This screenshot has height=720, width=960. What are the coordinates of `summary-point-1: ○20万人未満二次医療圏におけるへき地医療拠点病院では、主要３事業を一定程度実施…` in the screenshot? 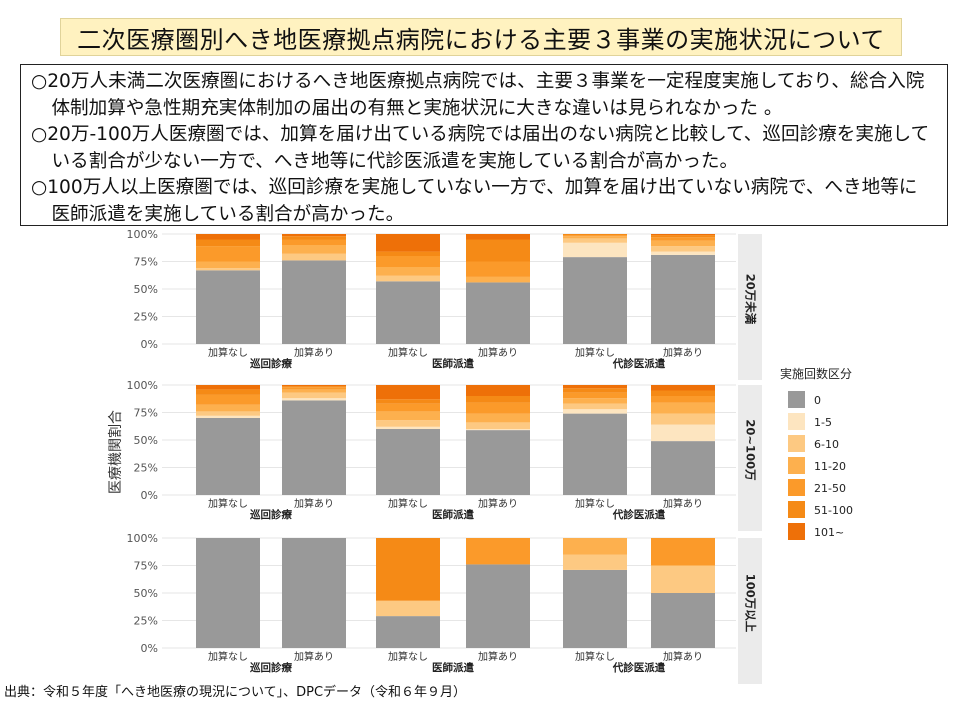 It's located at (478, 95).